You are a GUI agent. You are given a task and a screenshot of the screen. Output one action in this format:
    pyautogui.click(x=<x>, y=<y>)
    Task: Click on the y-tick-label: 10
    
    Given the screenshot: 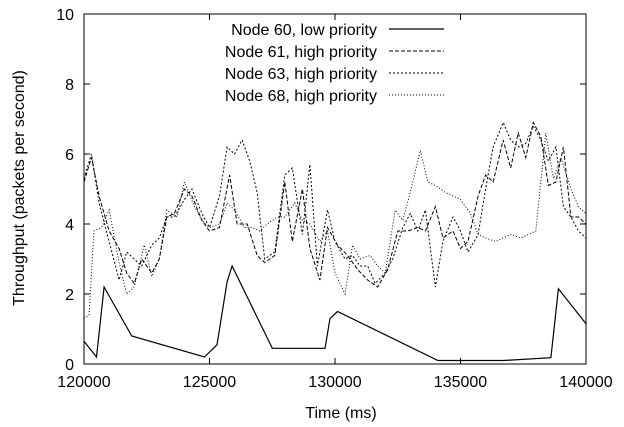 What is the action you would take?
    pyautogui.click(x=65, y=15)
    